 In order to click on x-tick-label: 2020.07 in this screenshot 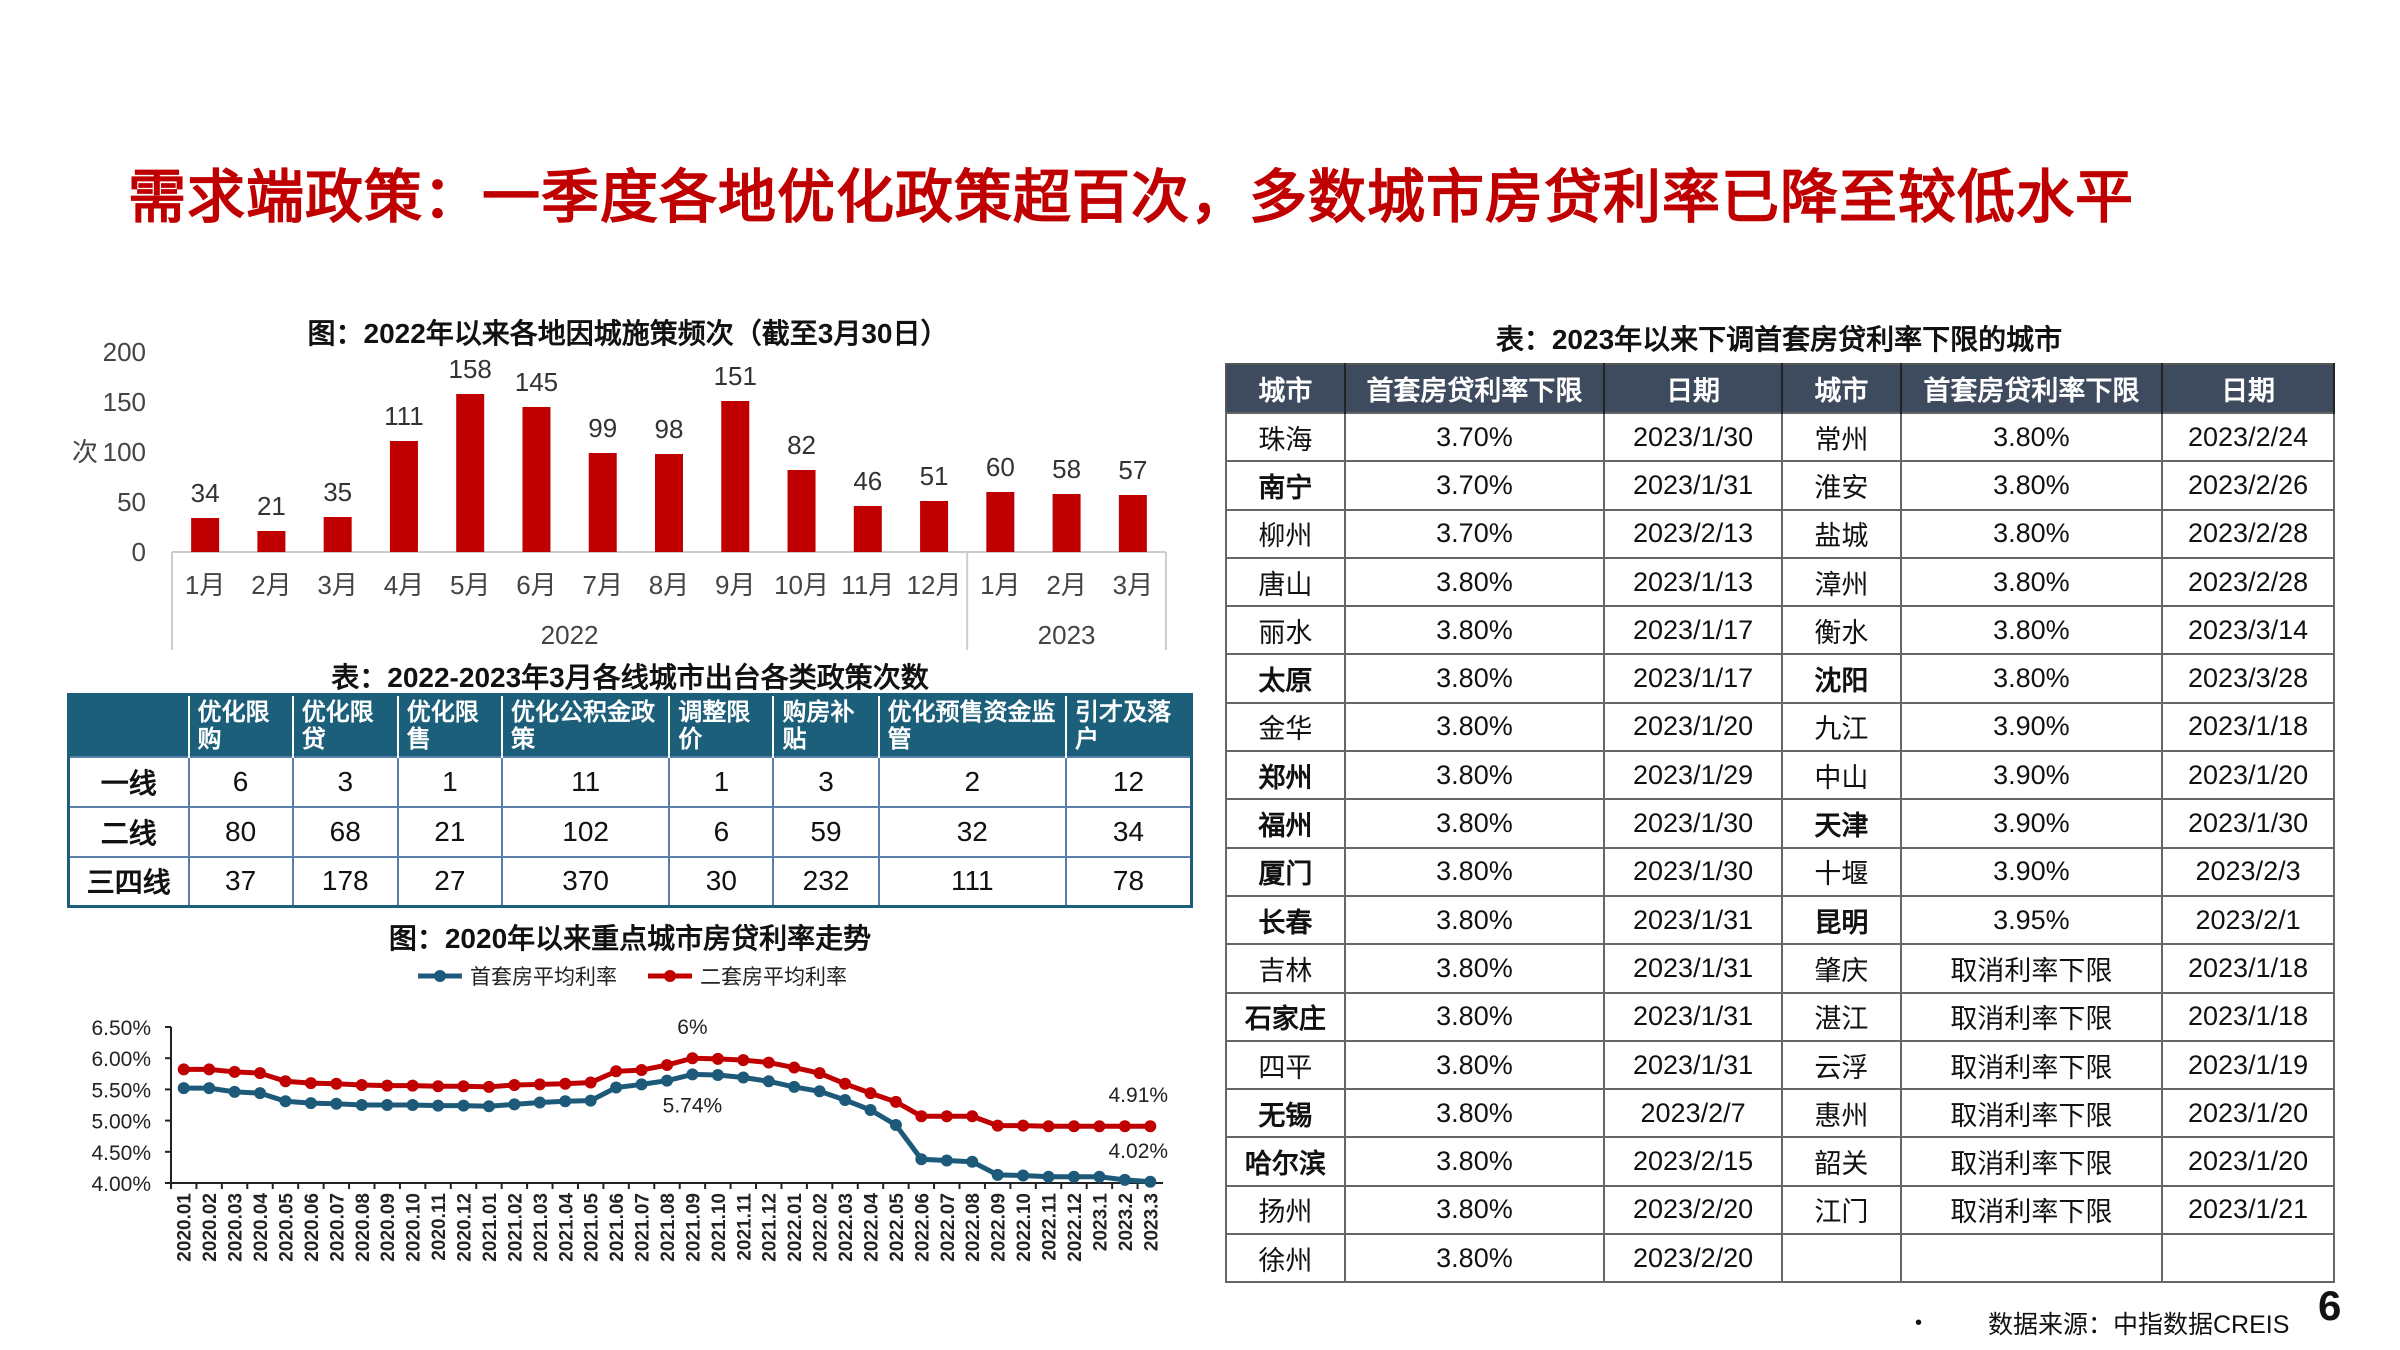, I will do `click(337, 1227)`.